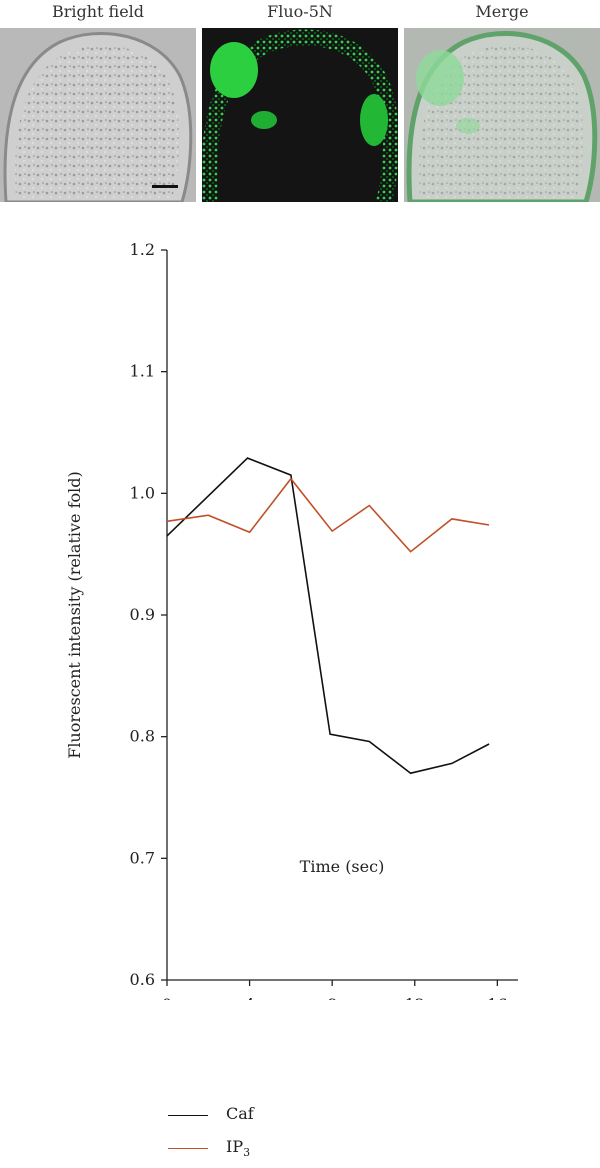 The width and height of the screenshot is (600, 1168). What do you see at coordinates (167, 997) in the screenshot?
I see `x-tick-label: 0` at bounding box center [167, 997].